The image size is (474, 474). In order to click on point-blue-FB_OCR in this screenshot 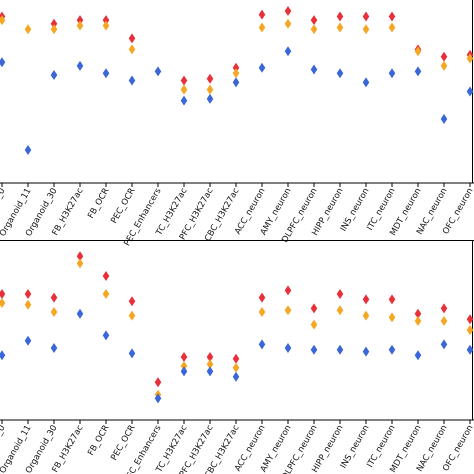, I will do `click(106, 73)`.